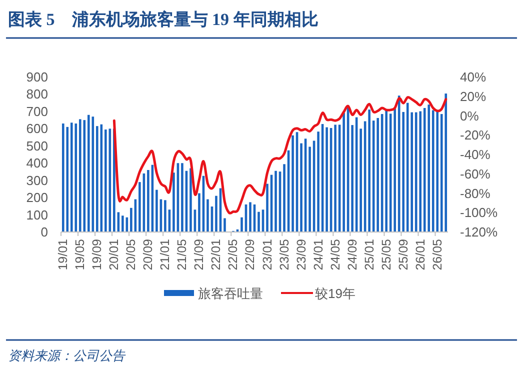 The image size is (524, 371). I want to click on y-tick-label: 400, so click(37, 163).